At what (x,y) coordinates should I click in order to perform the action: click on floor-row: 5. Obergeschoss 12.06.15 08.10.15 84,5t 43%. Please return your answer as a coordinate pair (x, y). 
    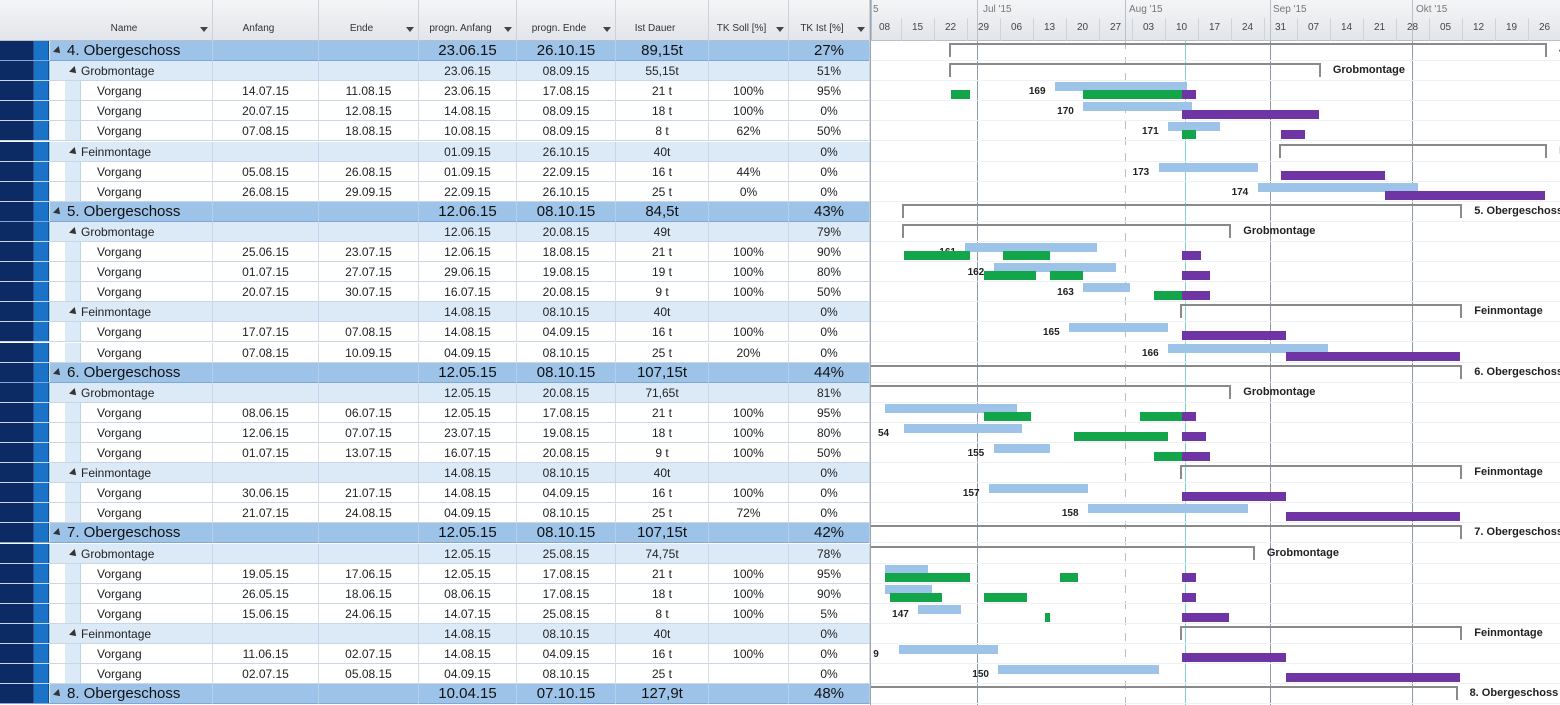
    Looking at the image, I should click on (435, 211).